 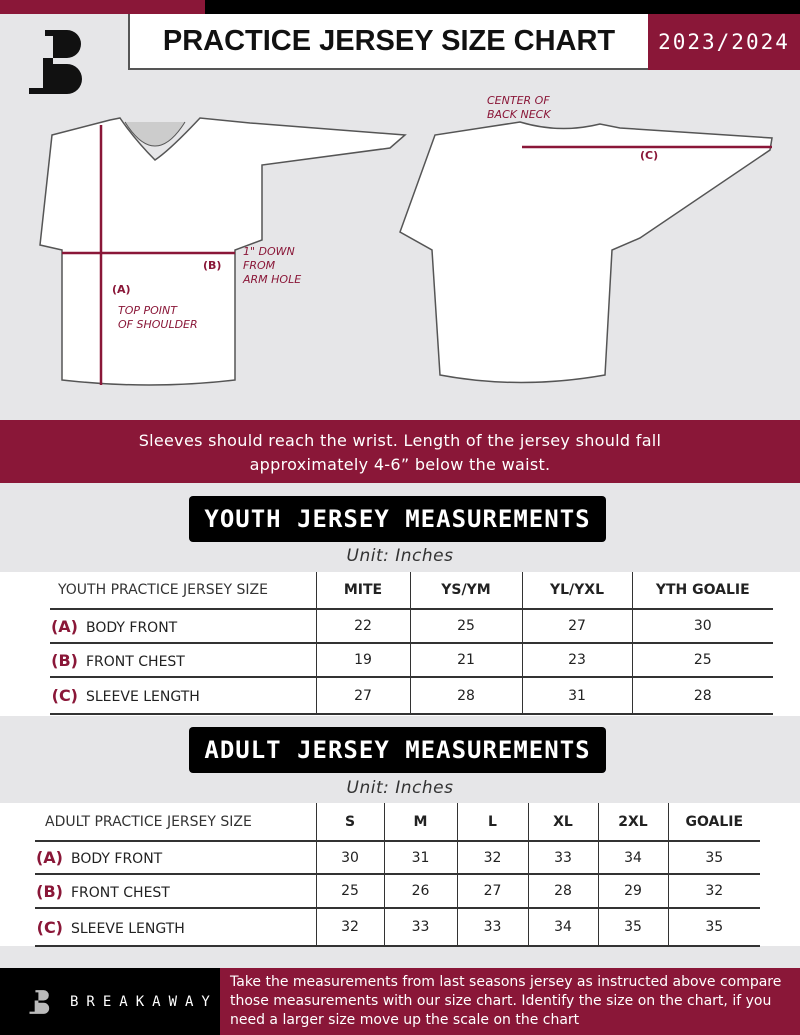 What do you see at coordinates (562, 822) in the screenshot?
I see `header-cell: XL` at bounding box center [562, 822].